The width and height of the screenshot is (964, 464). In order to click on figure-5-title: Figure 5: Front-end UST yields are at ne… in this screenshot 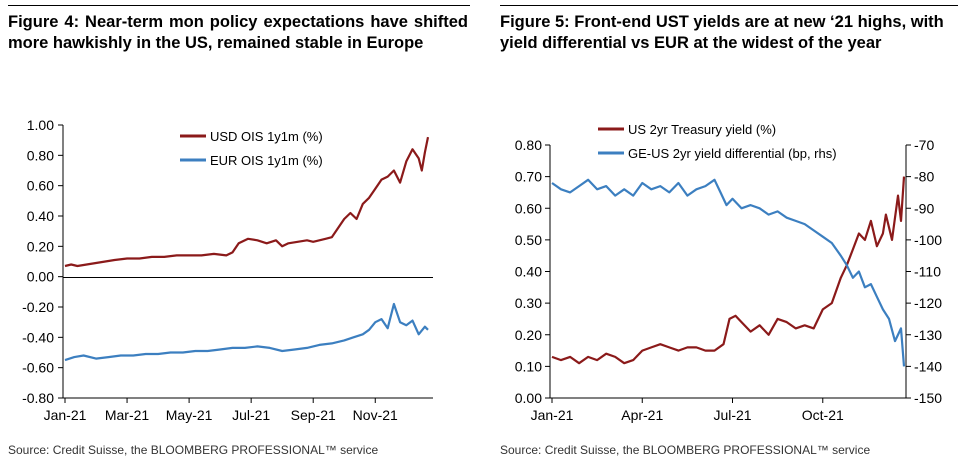, I will do `click(722, 32)`.